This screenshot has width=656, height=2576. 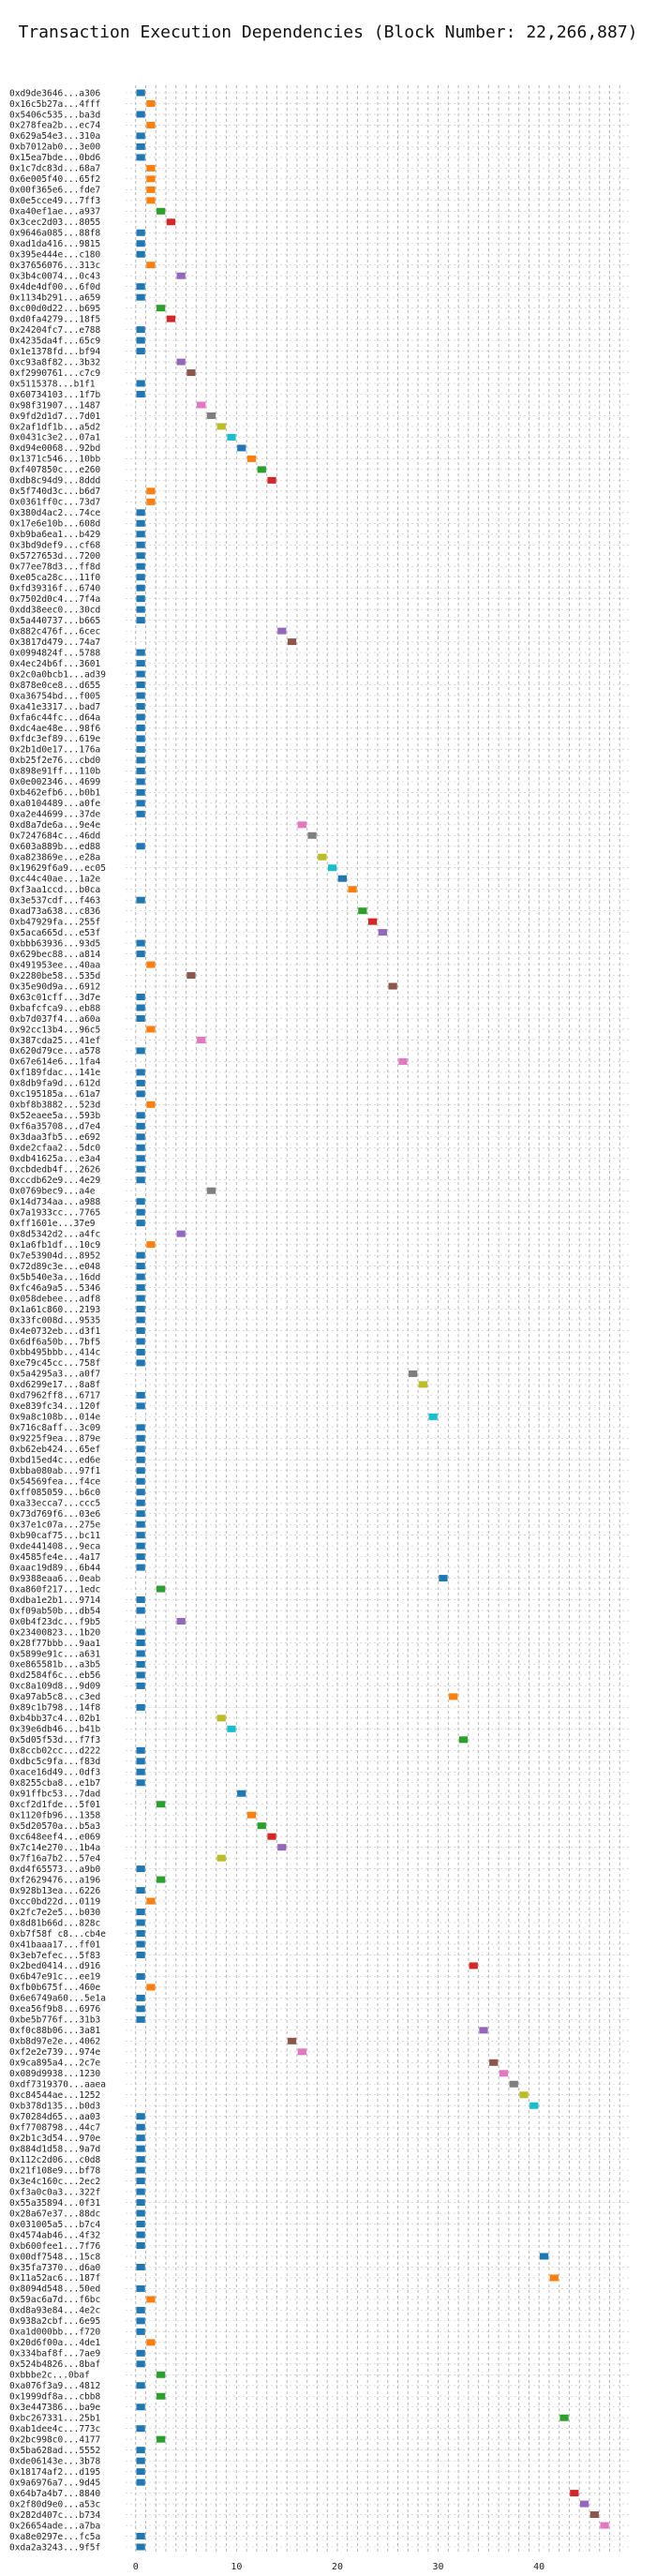 What do you see at coordinates (54, 1406) in the screenshot?
I see `tx-hash-label: 0xe839fc34...120f` at bounding box center [54, 1406].